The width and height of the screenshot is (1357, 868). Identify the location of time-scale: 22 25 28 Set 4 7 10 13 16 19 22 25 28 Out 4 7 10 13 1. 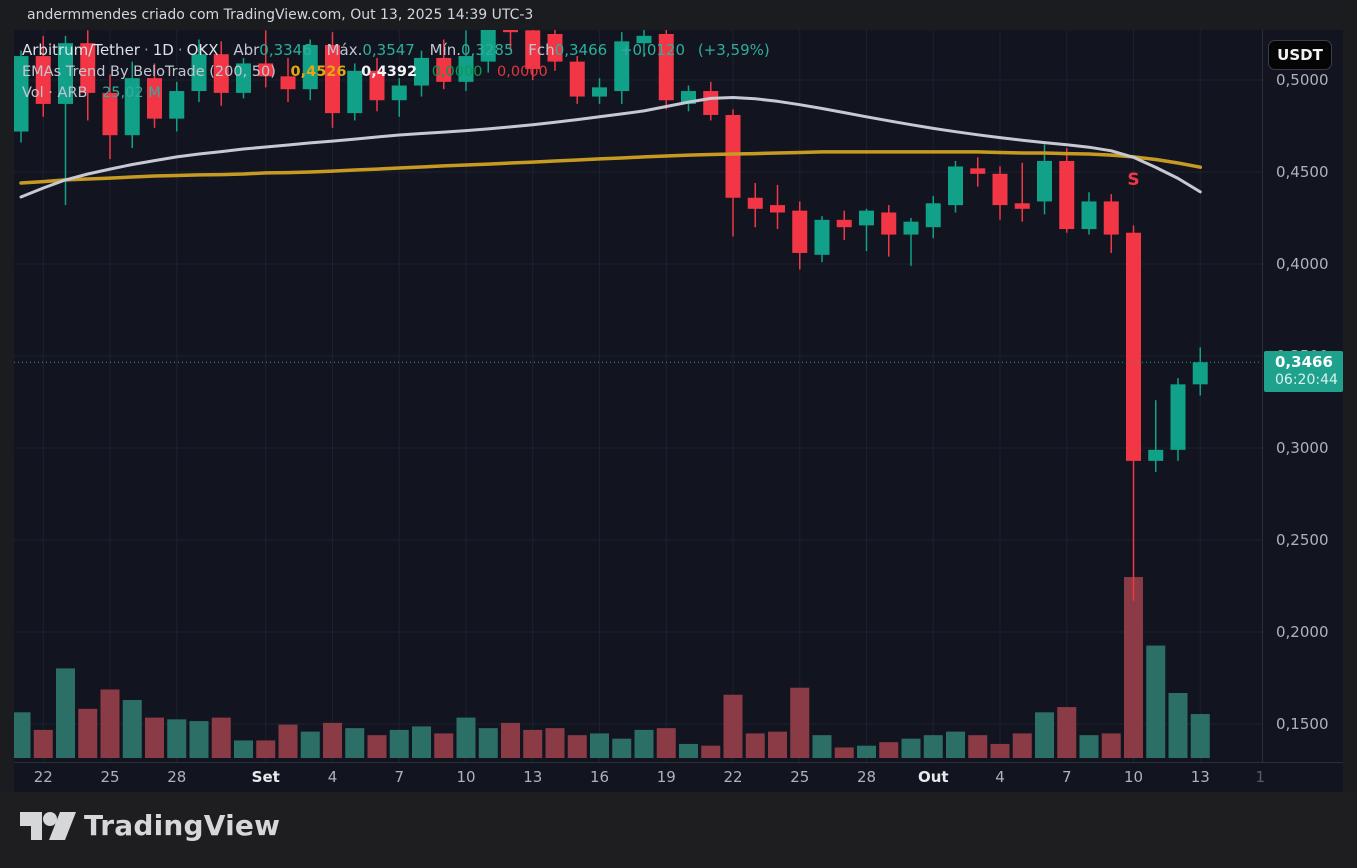
(678, 777).